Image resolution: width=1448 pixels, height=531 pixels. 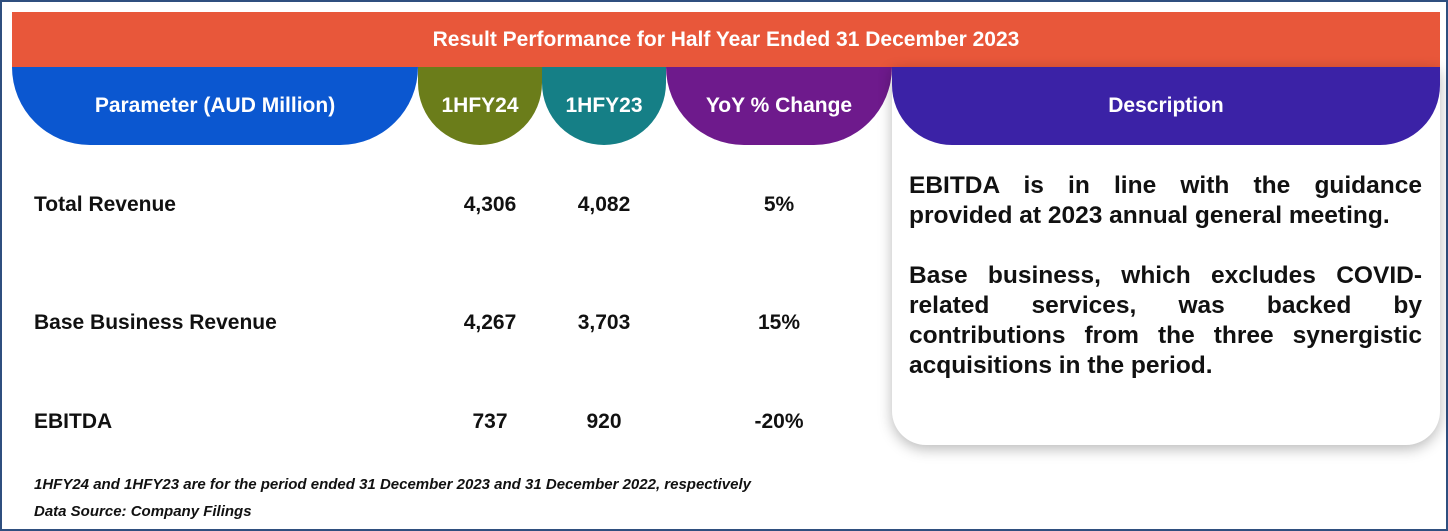 What do you see at coordinates (452, 422) in the screenshot?
I see `table-row-ebitda: EBITDA 737 920 -20%` at bounding box center [452, 422].